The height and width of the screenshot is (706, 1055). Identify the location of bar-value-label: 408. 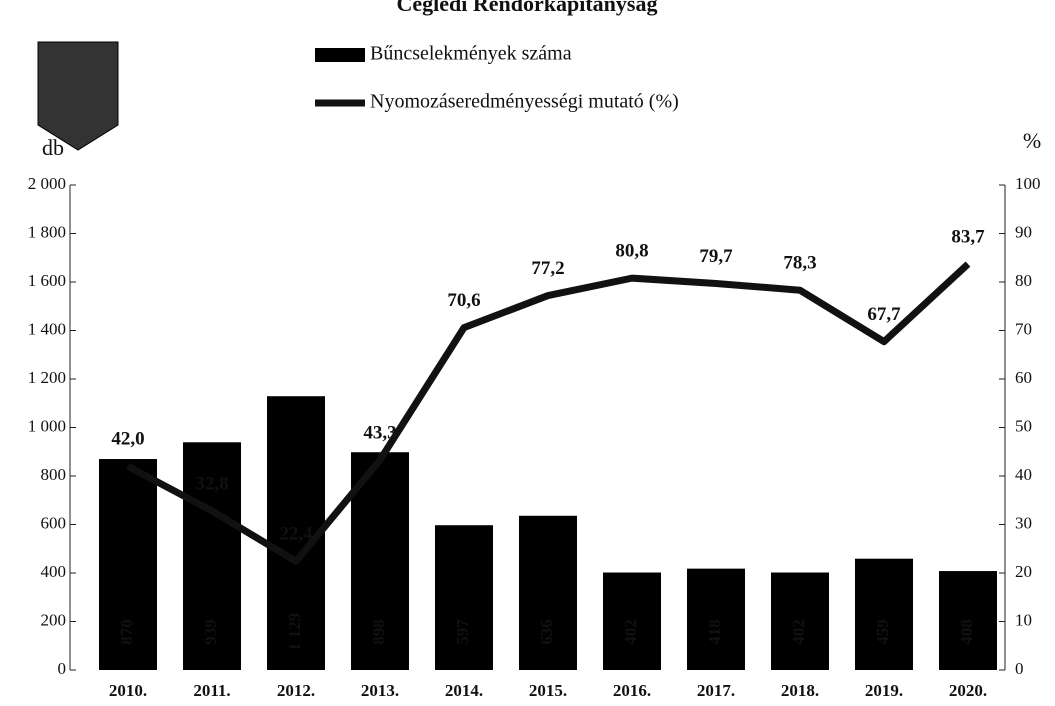
(966, 632).